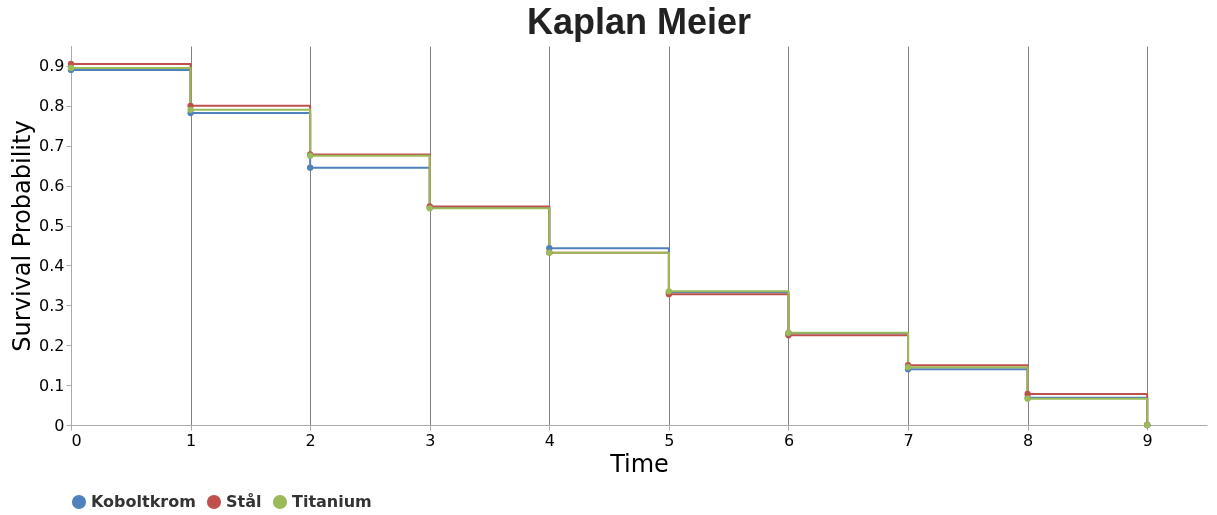 The width and height of the screenshot is (1217, 515). What do you see at coordinates (549, 440) in the screenshot?
I see `x-tick-label: 4` at bounding box center [549, 440].